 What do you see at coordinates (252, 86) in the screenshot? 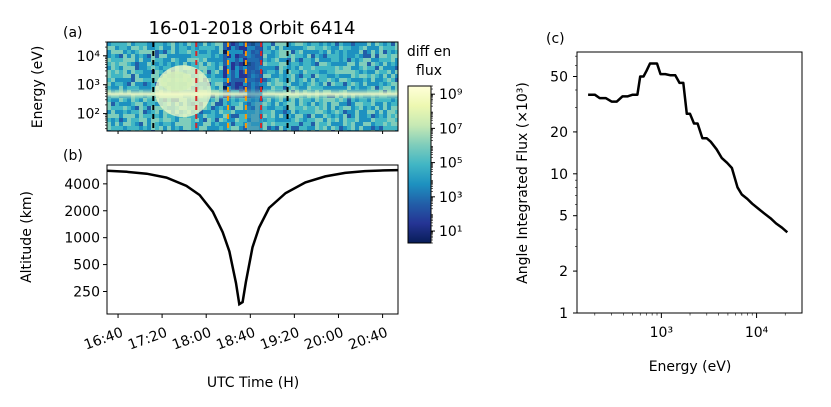
I see `spectrogram-heatmap` at bounding box center [252, 86].